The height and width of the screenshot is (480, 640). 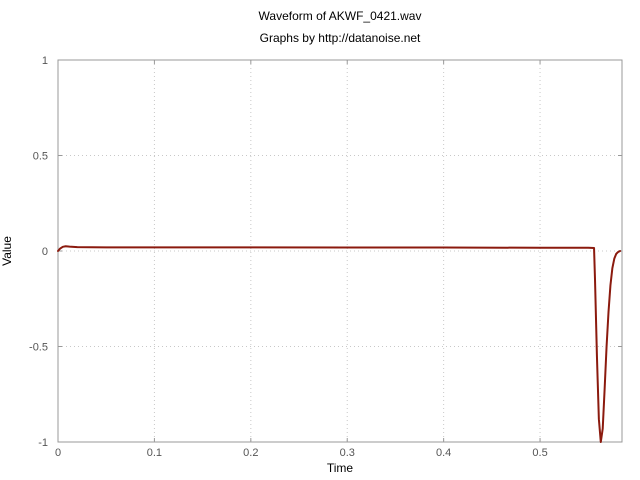 What do you see at coordinates (45, 252) in the screenshot?
I see `y-tick-label: 0` at bounding box center [45, 252].